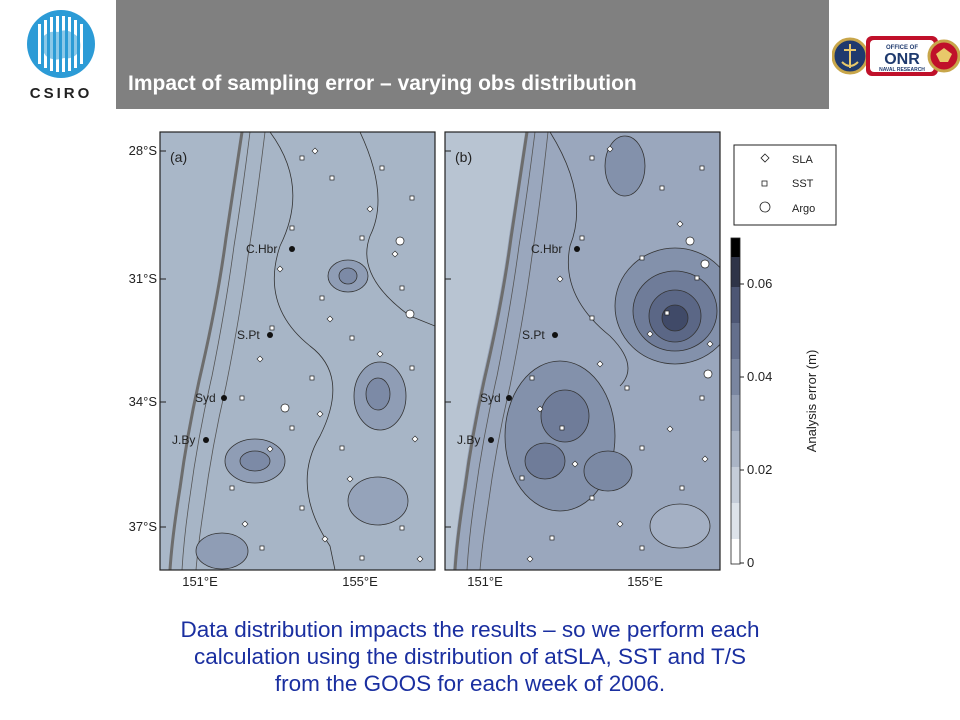  I want to click on colorbar-tick: 0.04, so click(759, 376).